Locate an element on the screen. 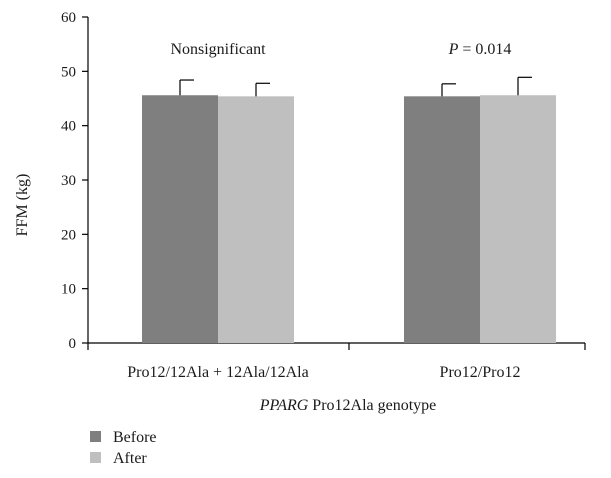 This screenshot has width=611, height=478. y-tick-label: 50 is located at coordinates (68, 72).